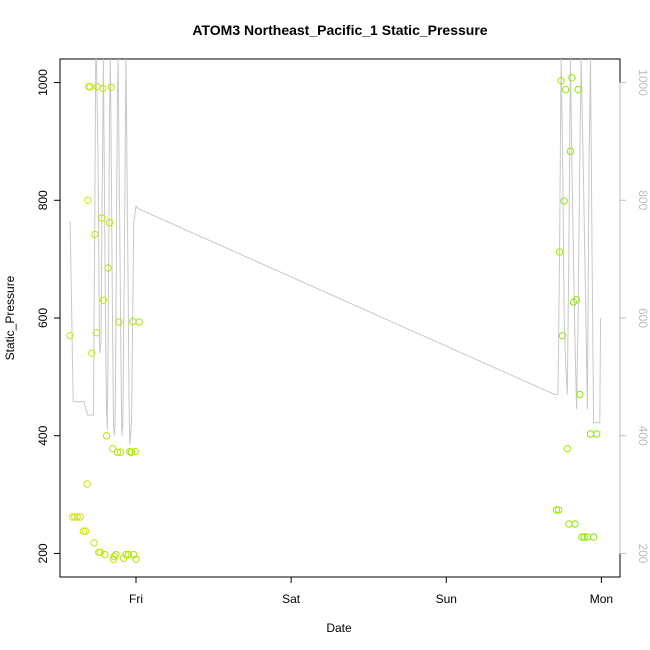  Describe the element at coordinates (10, 317) in the screenshot. I see `y-axis-title: Static_Pressure` at that location.